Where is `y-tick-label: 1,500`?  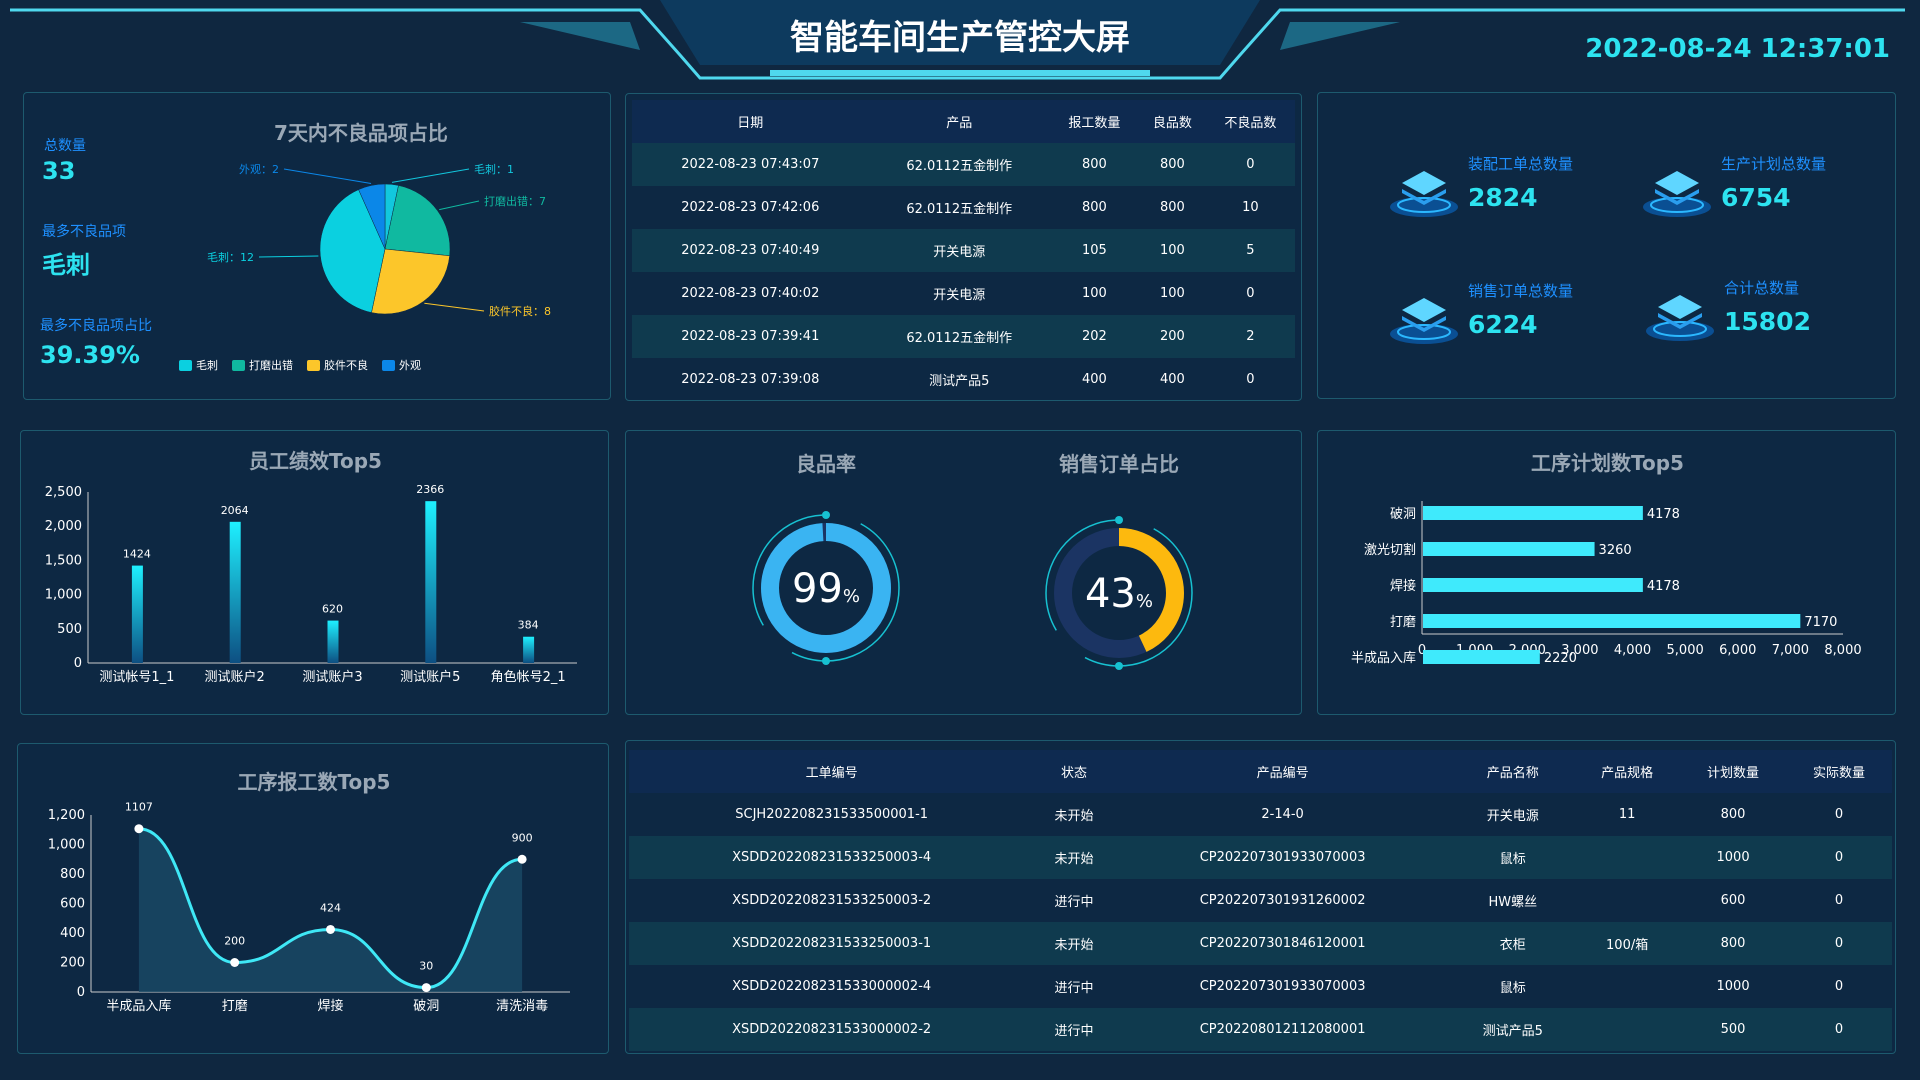
y-tick-label: 1,500 is located at coordinates (63, 560).